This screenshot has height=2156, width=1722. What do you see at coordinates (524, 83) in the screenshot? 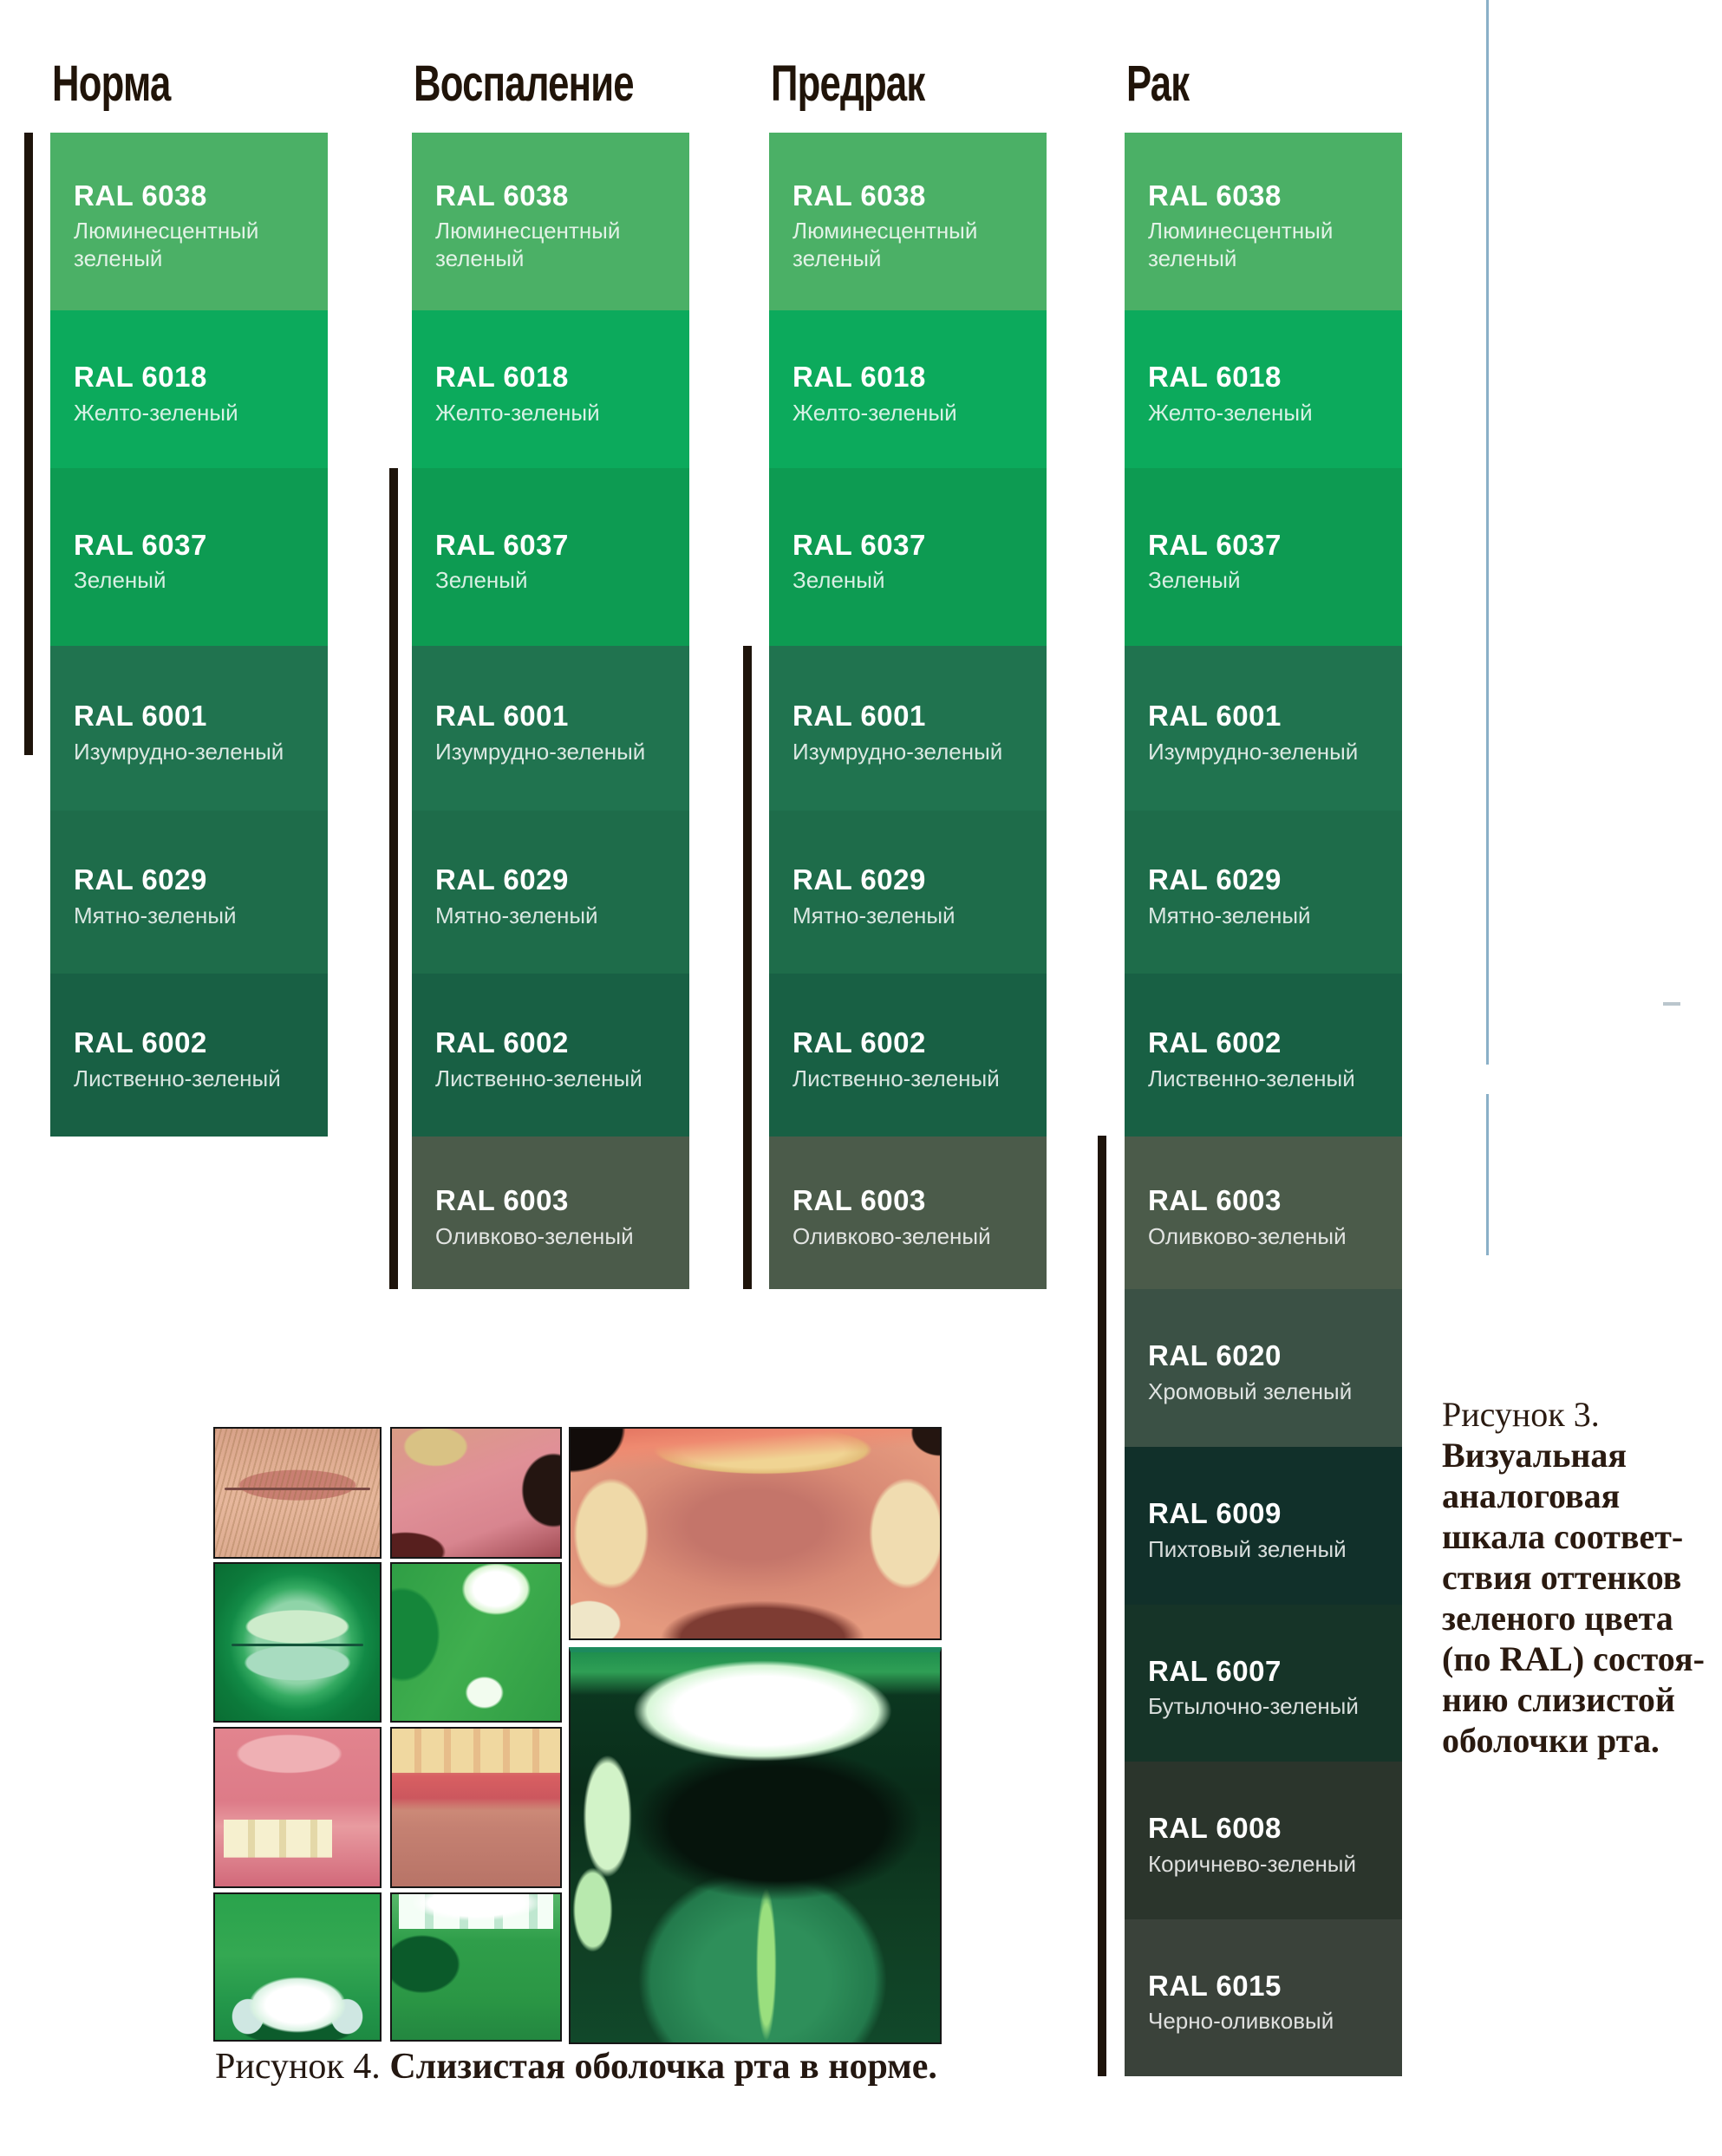
I see `column-header-label: Воспаление` at bounding box center [524, 83].